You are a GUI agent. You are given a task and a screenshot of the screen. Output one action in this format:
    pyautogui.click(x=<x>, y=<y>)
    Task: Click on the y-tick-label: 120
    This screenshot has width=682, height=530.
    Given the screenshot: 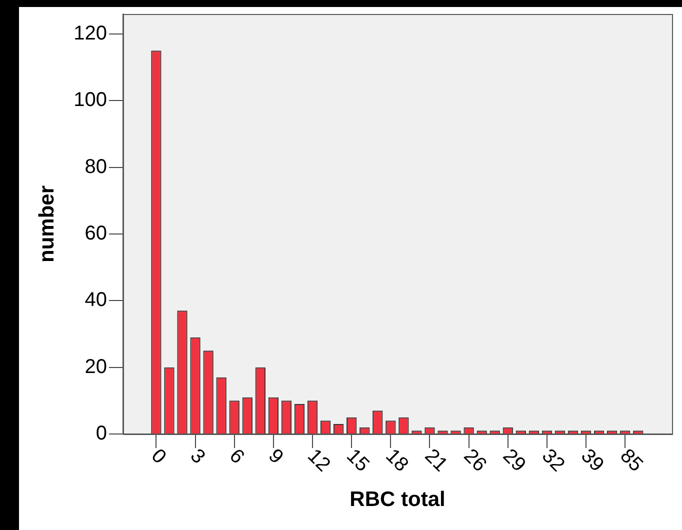 What is the action you would take?
    pyautogui.click(x=90, y=33)
    